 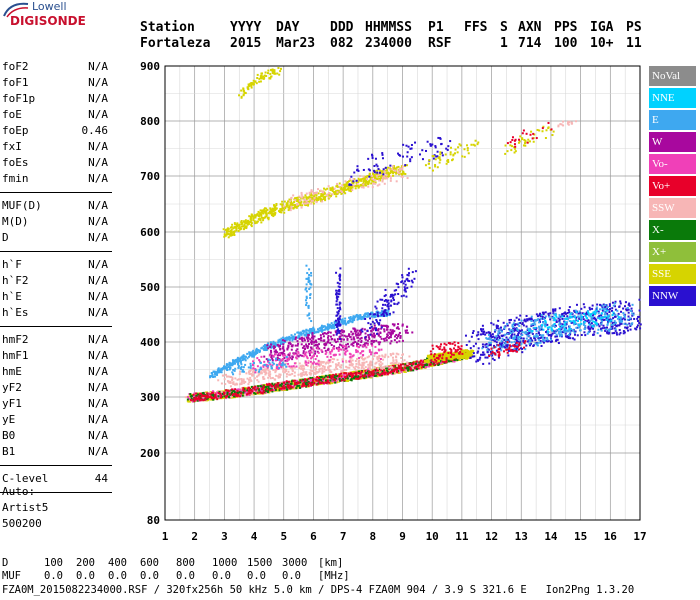 I want to click on header-value-8: 100, so click(x=566, y=43).